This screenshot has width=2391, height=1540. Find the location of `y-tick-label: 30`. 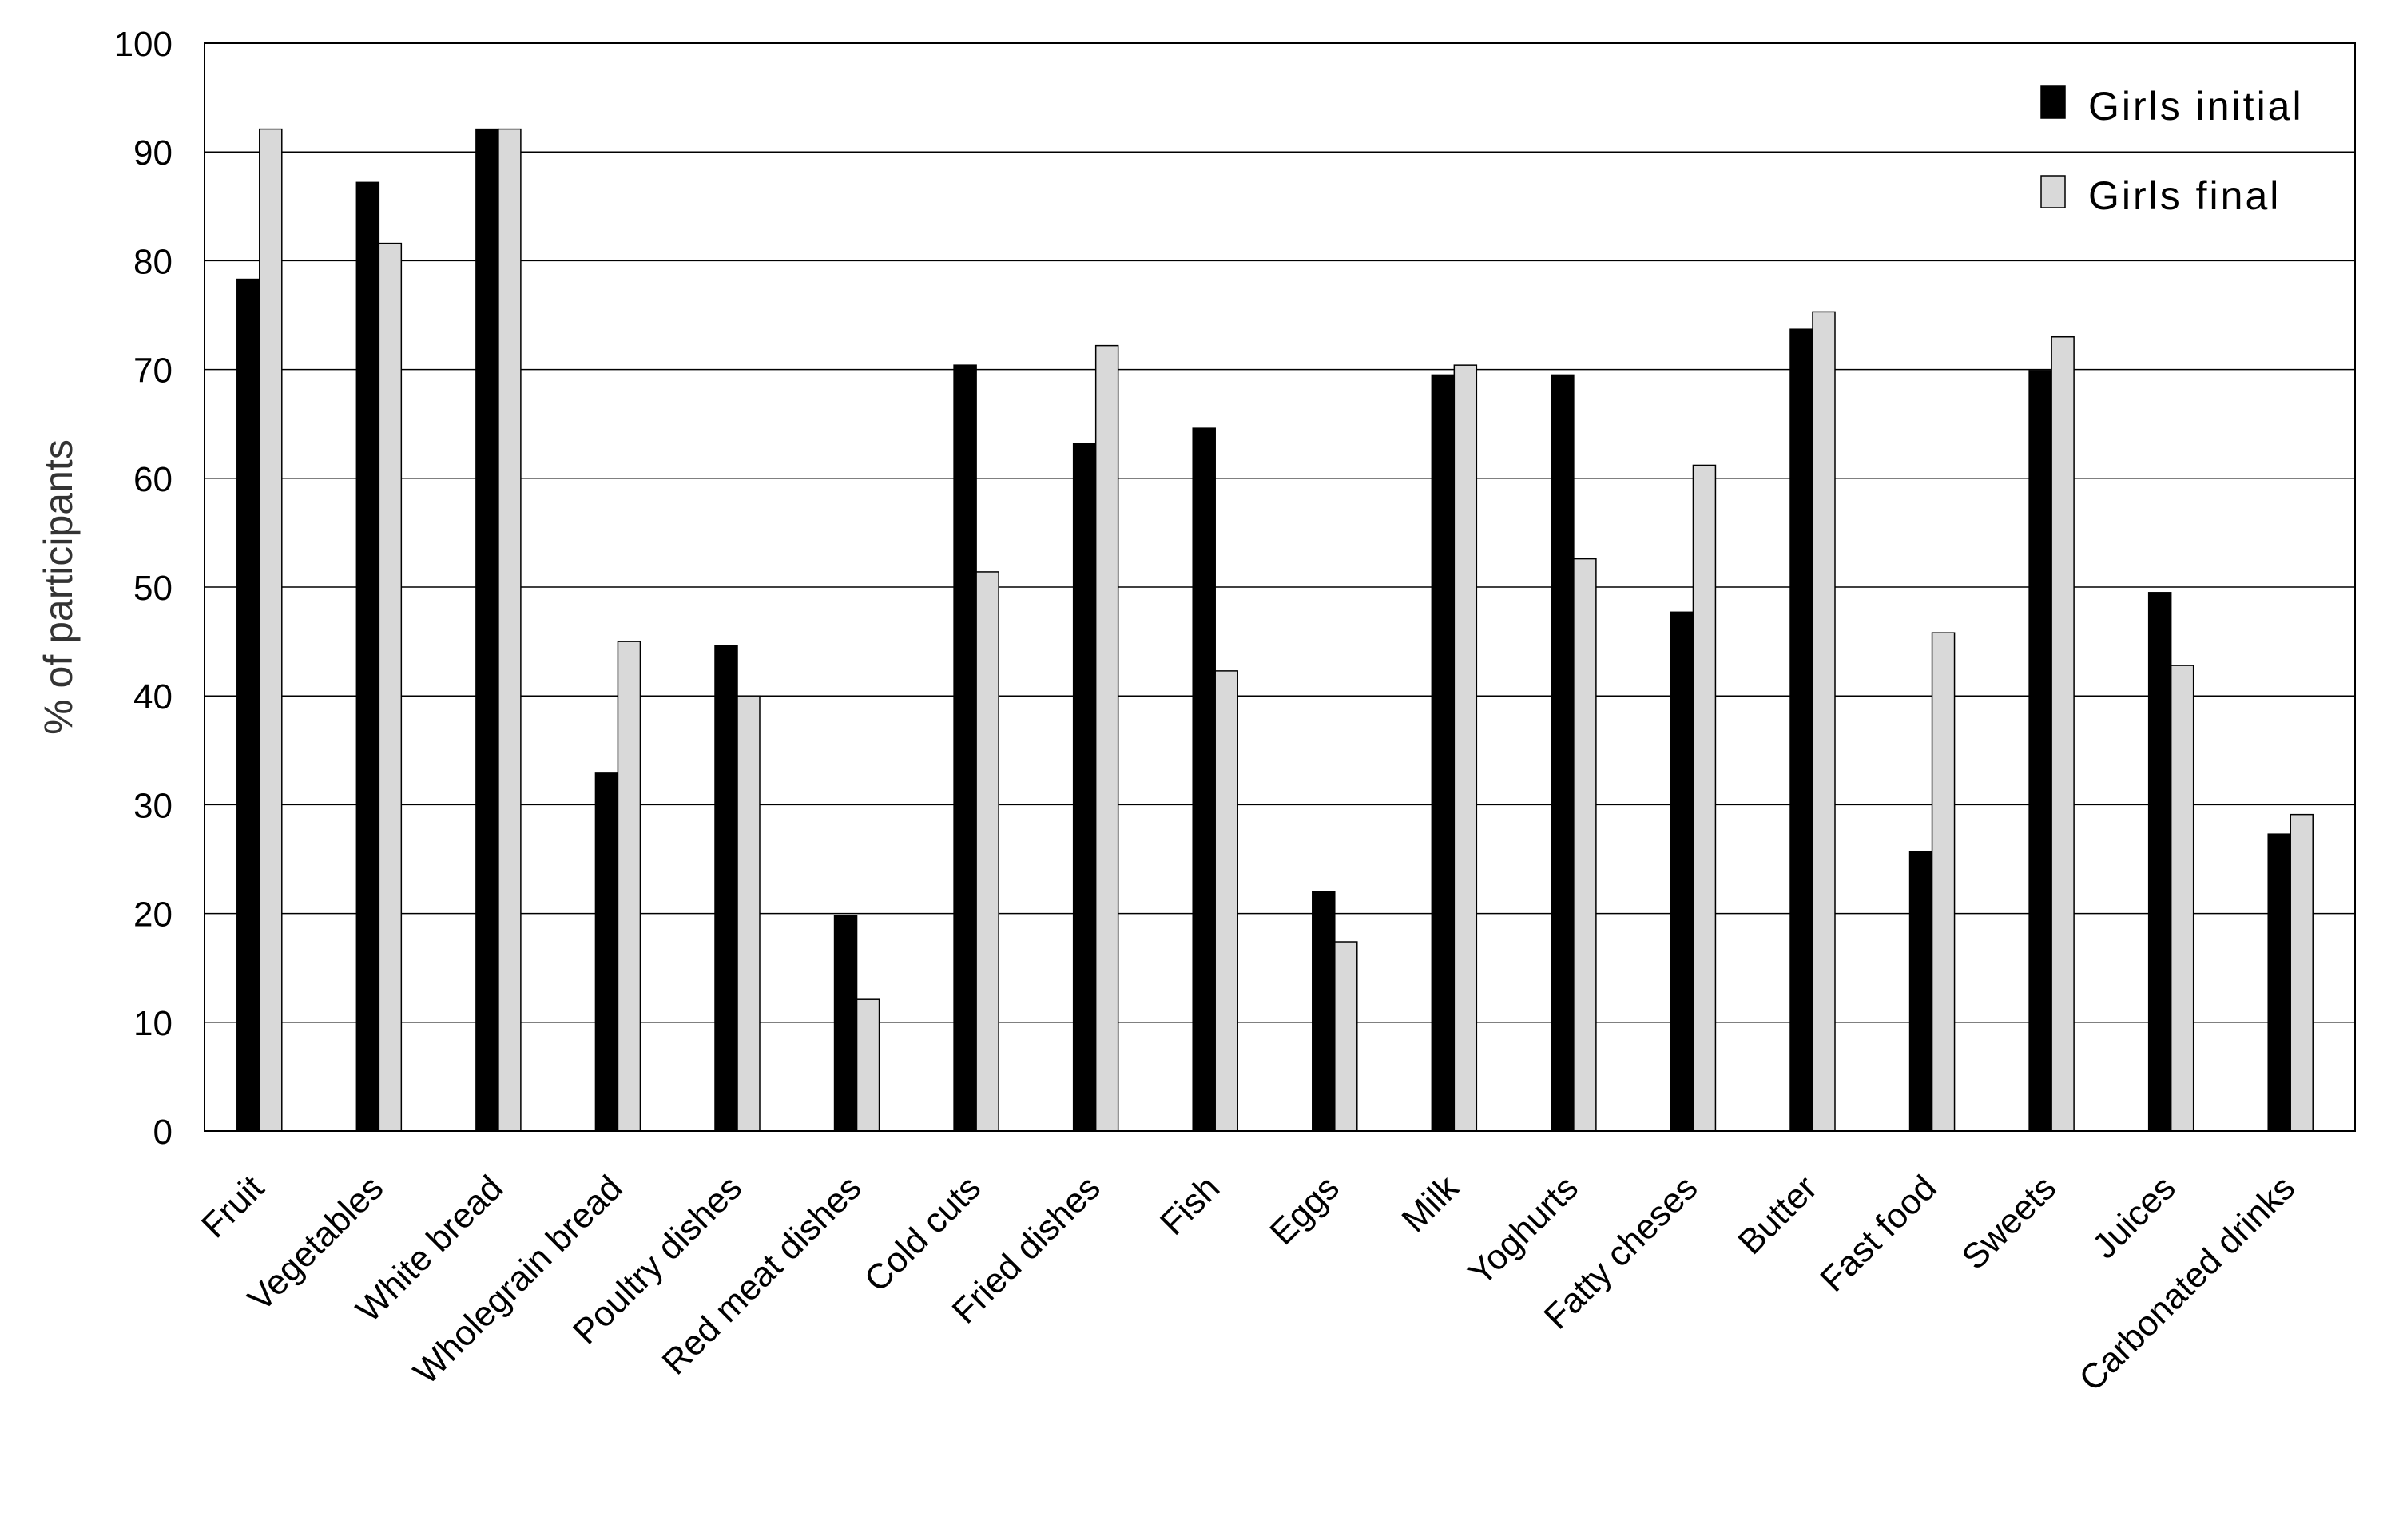

y-tick-label: 30 is located at coordinates (153, 805).